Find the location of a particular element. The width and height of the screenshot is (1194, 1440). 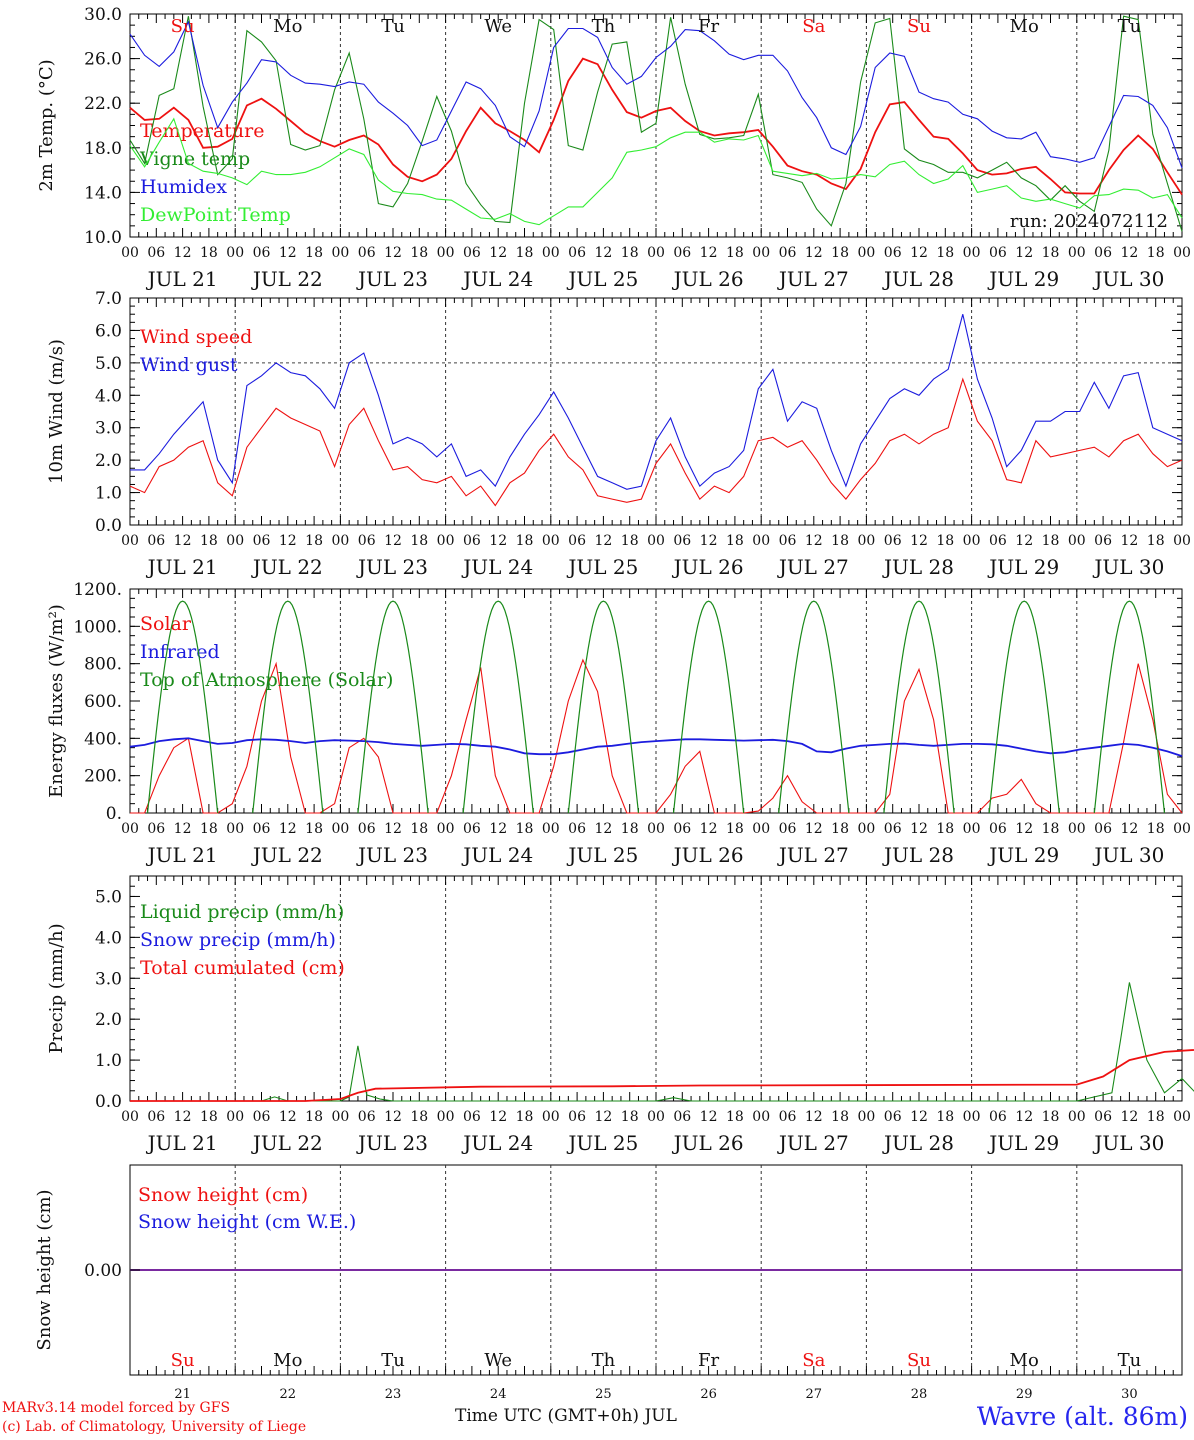

panel-4-y-tick-label: 1.0 is located at coordinates (108, 1061).